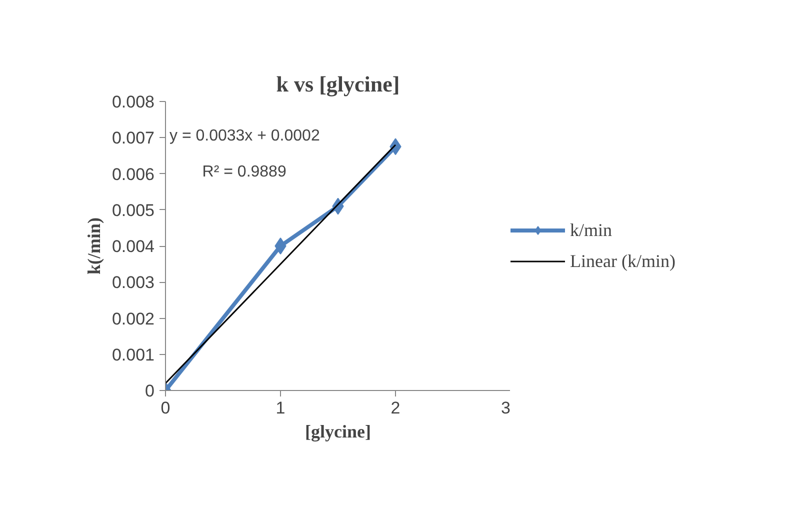 The image size is (786, 506). What do you see at coordinates (165, 408) in the screenshot?
I see `x-tick-label: 0` at bounding box center [165, 408].